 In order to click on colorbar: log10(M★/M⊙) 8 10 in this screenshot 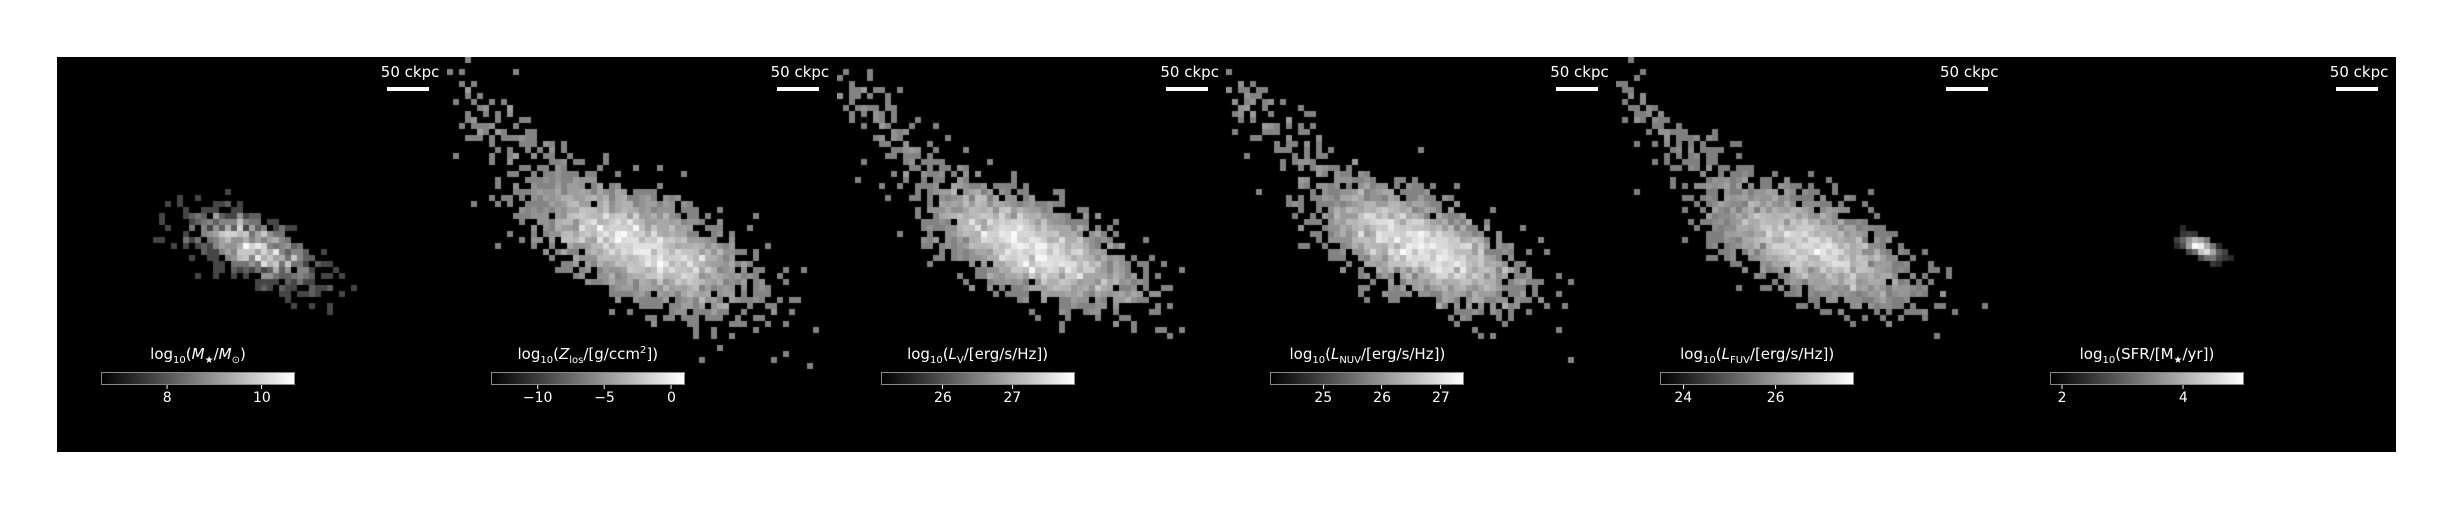, I will do `click(198, 376)`.